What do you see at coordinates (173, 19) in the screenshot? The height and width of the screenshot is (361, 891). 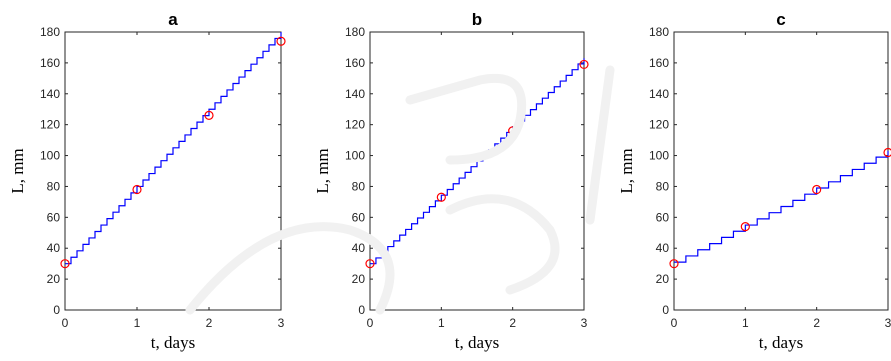 I see `chart-title: a` at bounding box center [173, 19].